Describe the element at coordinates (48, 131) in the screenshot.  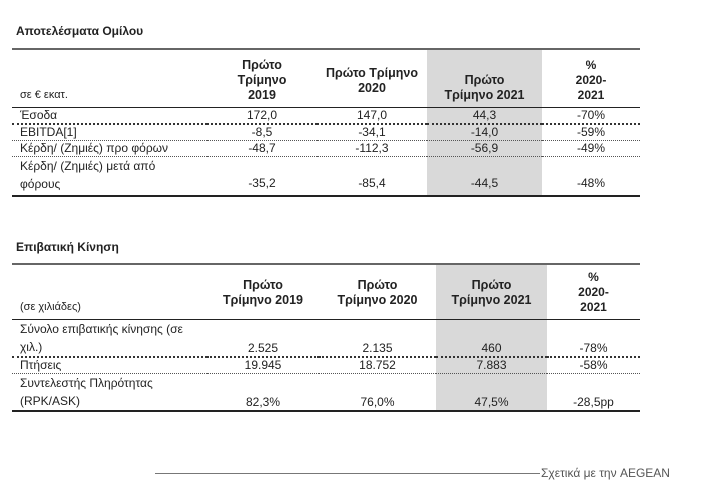
I see `ebitda-link: EBITDA[1]` at that location.